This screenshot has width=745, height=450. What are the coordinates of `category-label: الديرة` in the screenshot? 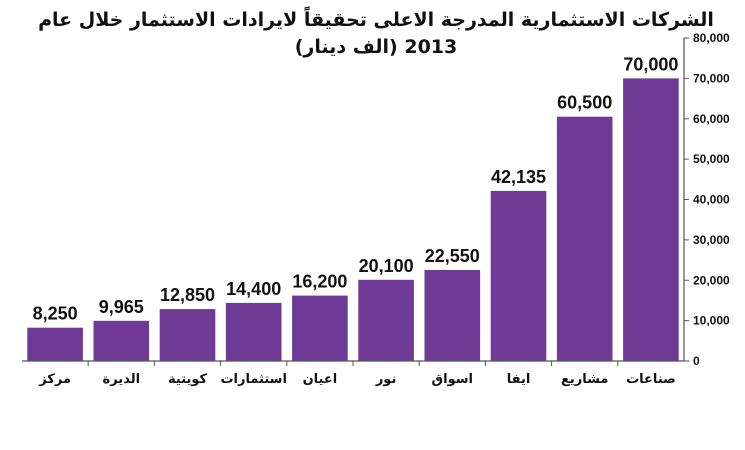 It's located at (122, 379).